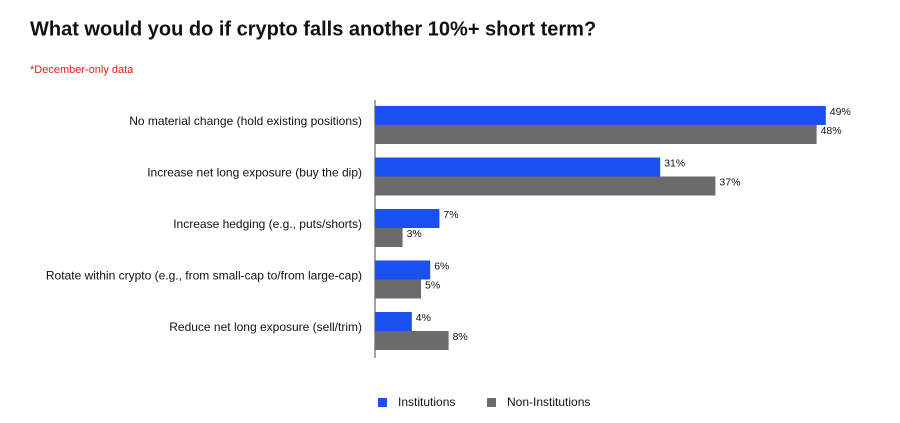 This screenshot has height=423, width=900. Describe the element at coordinates (267, 224) in the screenshot. I see `category-label: Increase hedging (e.g., puts/shorts)` at that location.